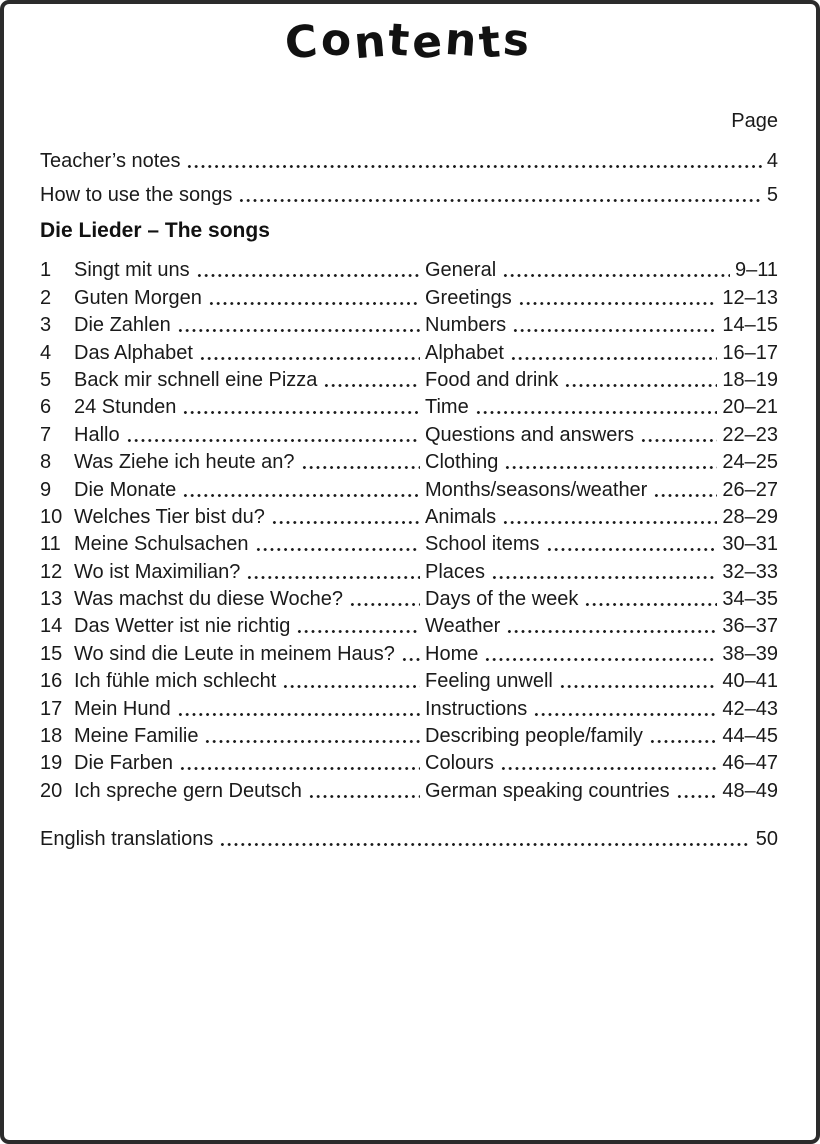 The image size is (820, 1144). What do you see at coordinates (750, 626) in the screenshot?
I see `song-pages: 36–37` at bounding box center [750, 626].